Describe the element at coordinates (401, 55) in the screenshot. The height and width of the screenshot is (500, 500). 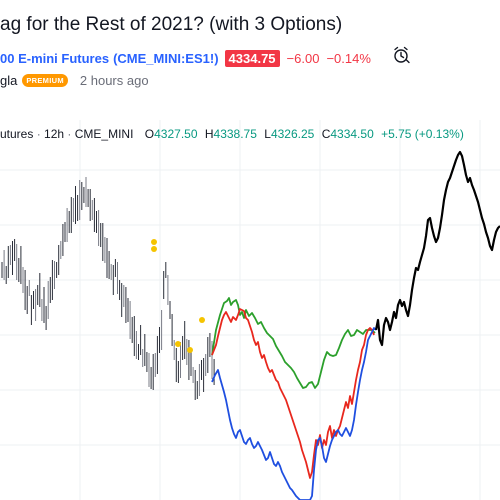
I see `alarm-clock-icon` at that location.